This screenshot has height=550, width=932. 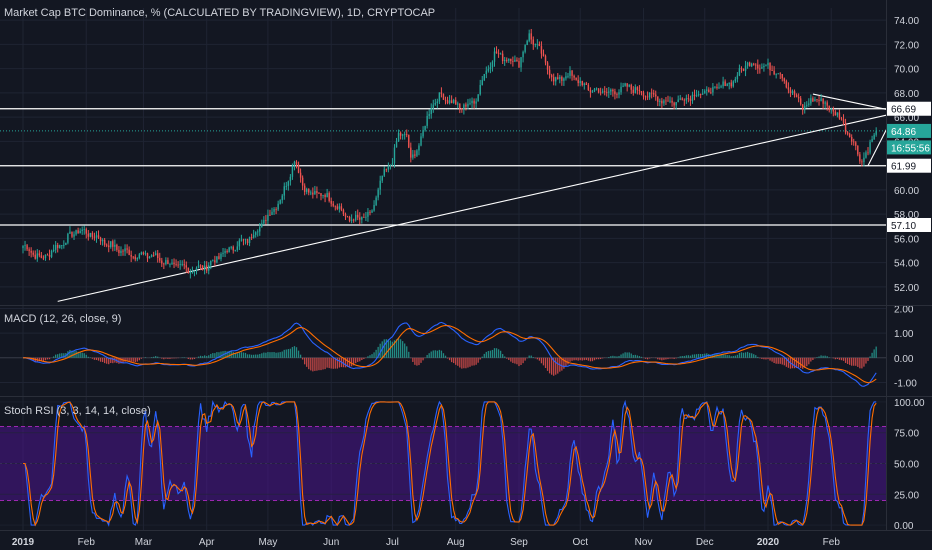 What do you see at coordinates (904, 526) in the screenshot?
I see `stoch-tick-label: 0.00` at bounding box center [904, 526].